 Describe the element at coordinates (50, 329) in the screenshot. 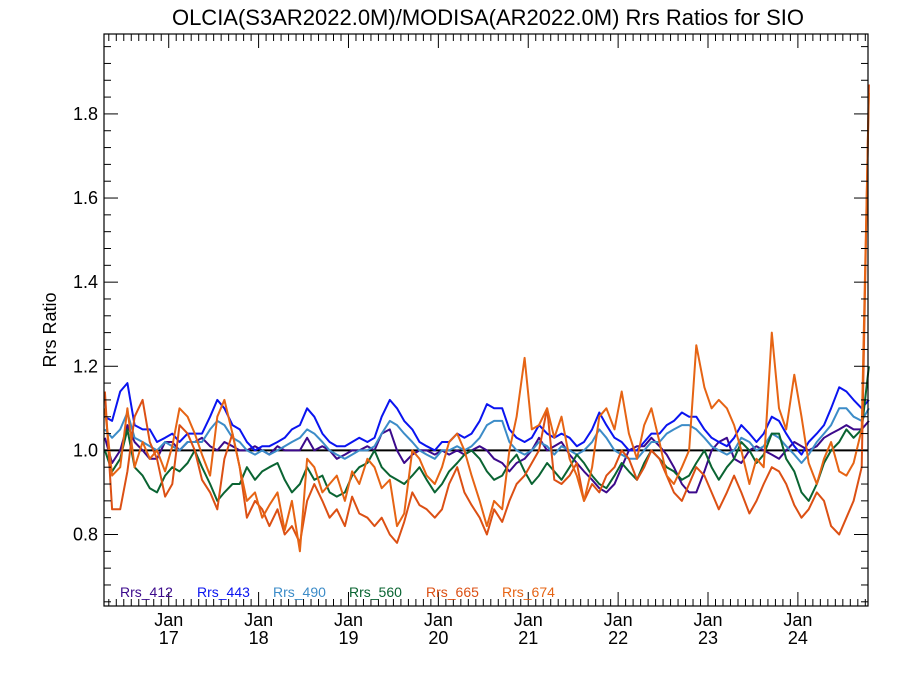

I see `y-axis-label: Rrs Ratio` at that location.